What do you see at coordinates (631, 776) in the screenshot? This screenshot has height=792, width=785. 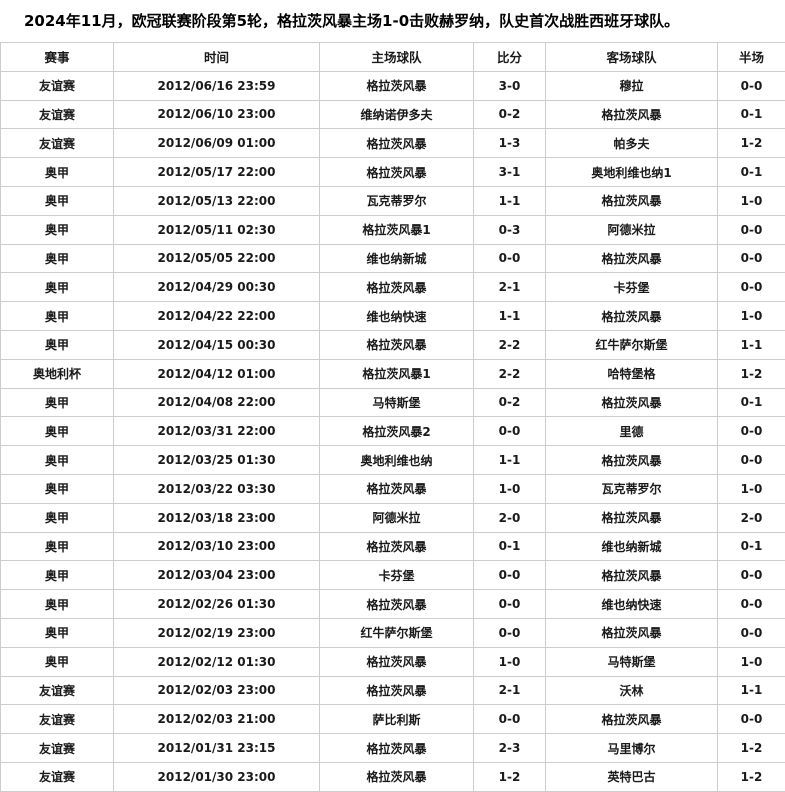 I see `cell-away-team: 英特巴古` at bounding box center [631, 776].